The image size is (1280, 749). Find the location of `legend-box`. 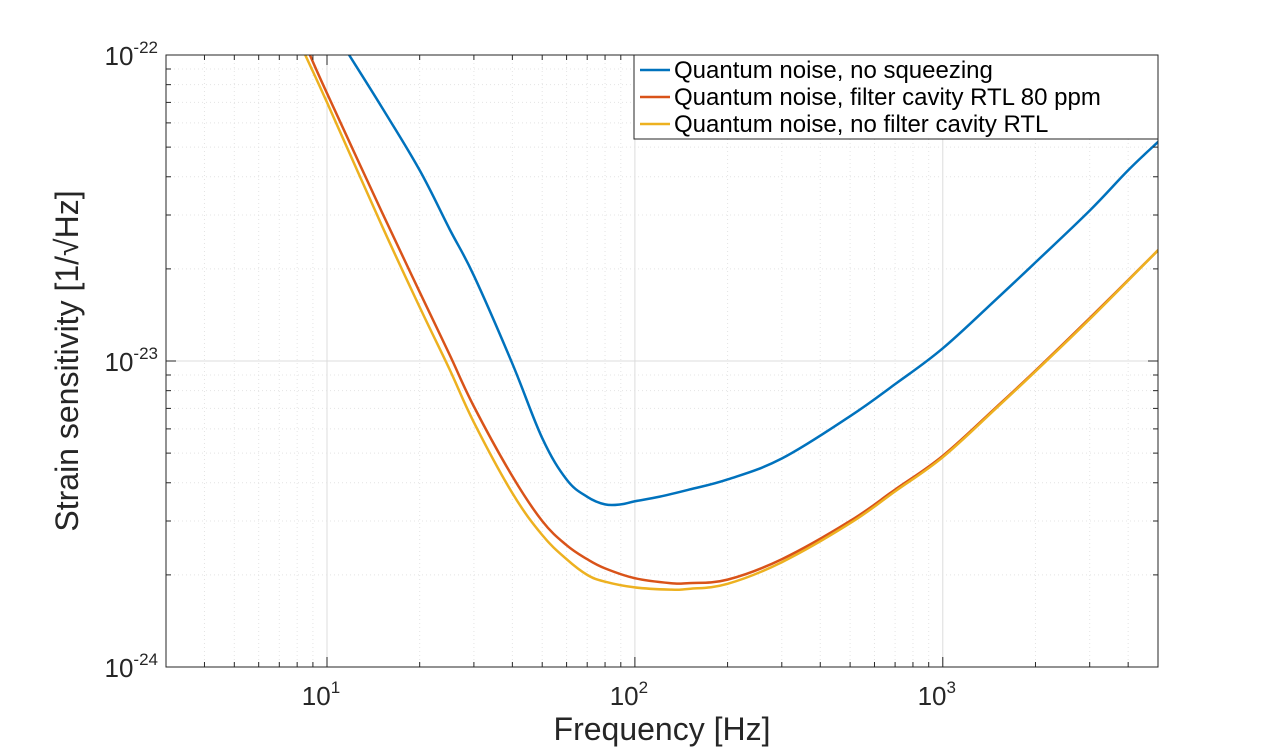

legend-box is located at coordinates (896, 97).